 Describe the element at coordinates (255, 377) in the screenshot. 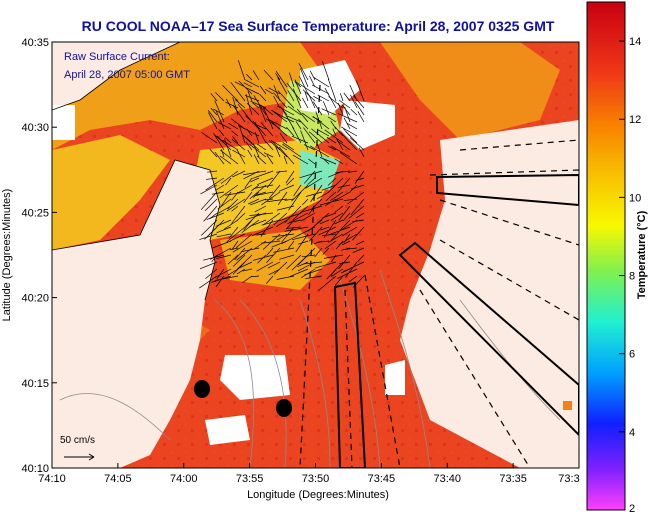

I see `no-data-gap` at that location.